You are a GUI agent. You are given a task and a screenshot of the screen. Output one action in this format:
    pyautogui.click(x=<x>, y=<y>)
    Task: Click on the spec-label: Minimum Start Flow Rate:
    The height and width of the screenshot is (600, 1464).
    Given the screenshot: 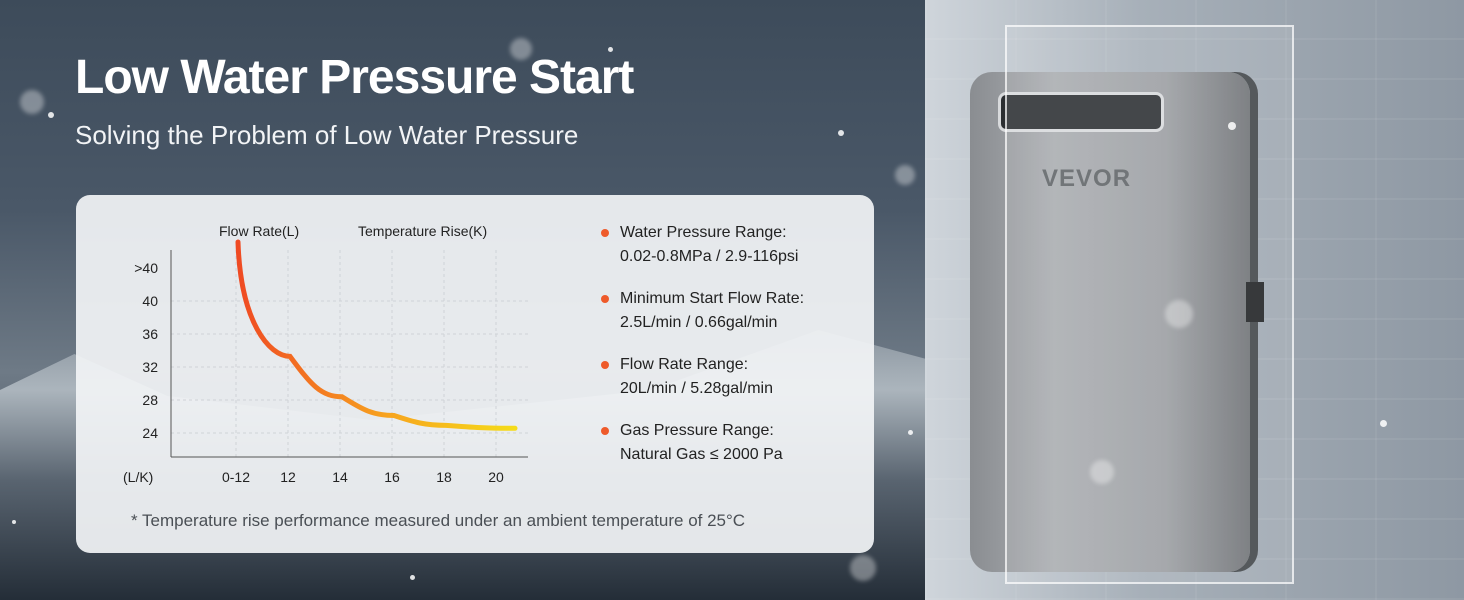 What is the action you would take?
    pyautogui.click(x=712, y=298)
    